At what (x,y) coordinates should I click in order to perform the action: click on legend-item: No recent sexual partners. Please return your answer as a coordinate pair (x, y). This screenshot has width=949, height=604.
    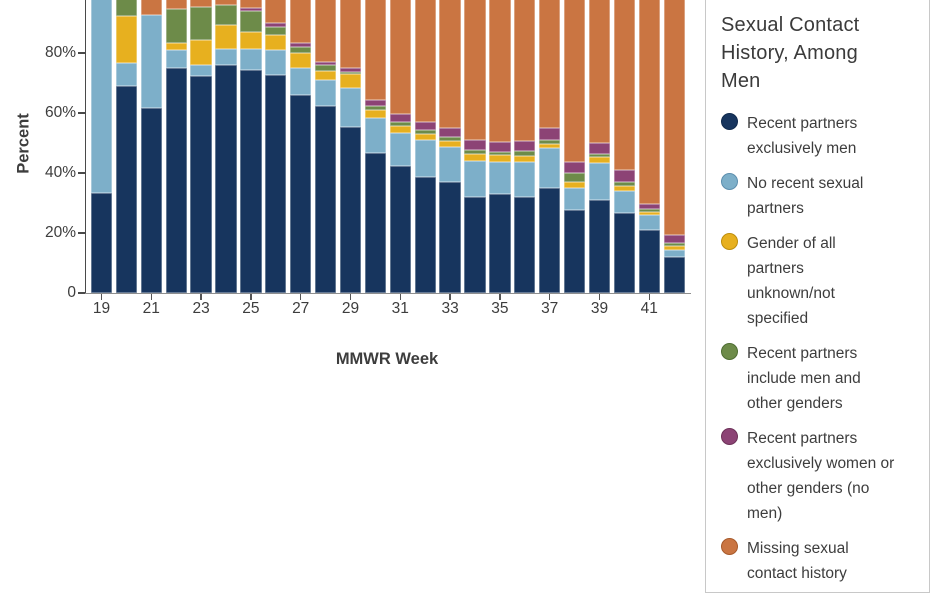
    Looking at the image, I should click on (821, 196).